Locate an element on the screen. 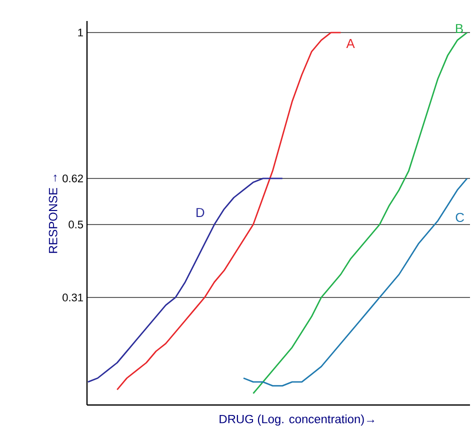 This screenshot has width=472, height=438. series-label: B is located at coordinates (459, 28).